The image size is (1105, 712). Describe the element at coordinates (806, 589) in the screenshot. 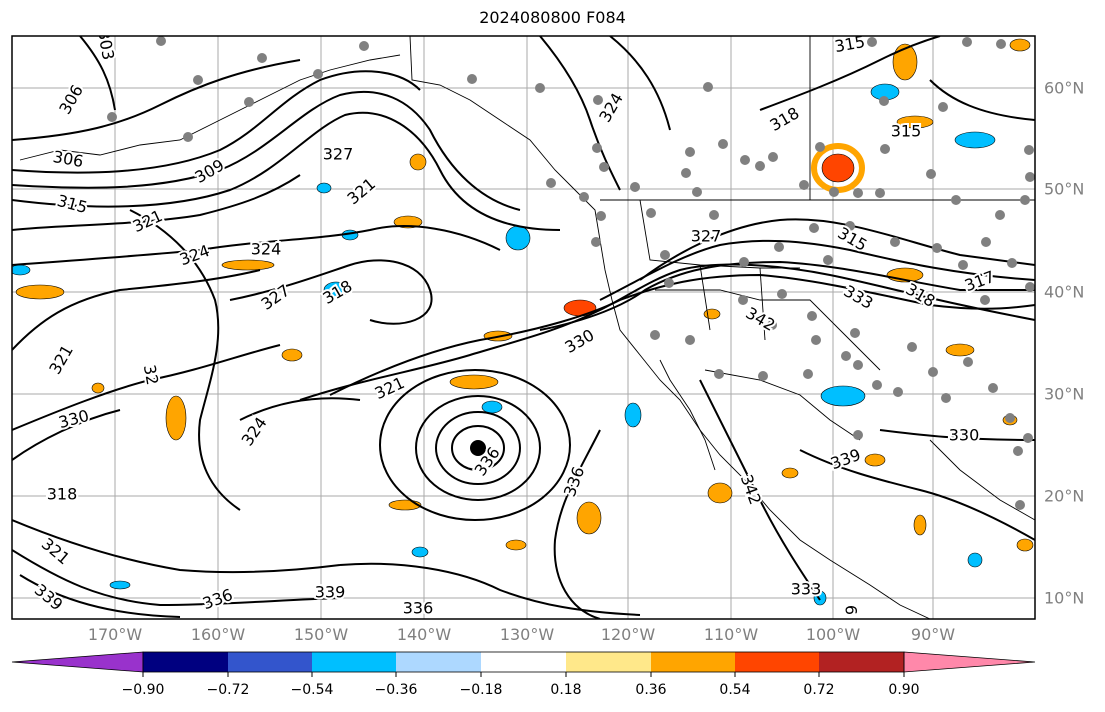

I see `contour-label: 333` at that location.